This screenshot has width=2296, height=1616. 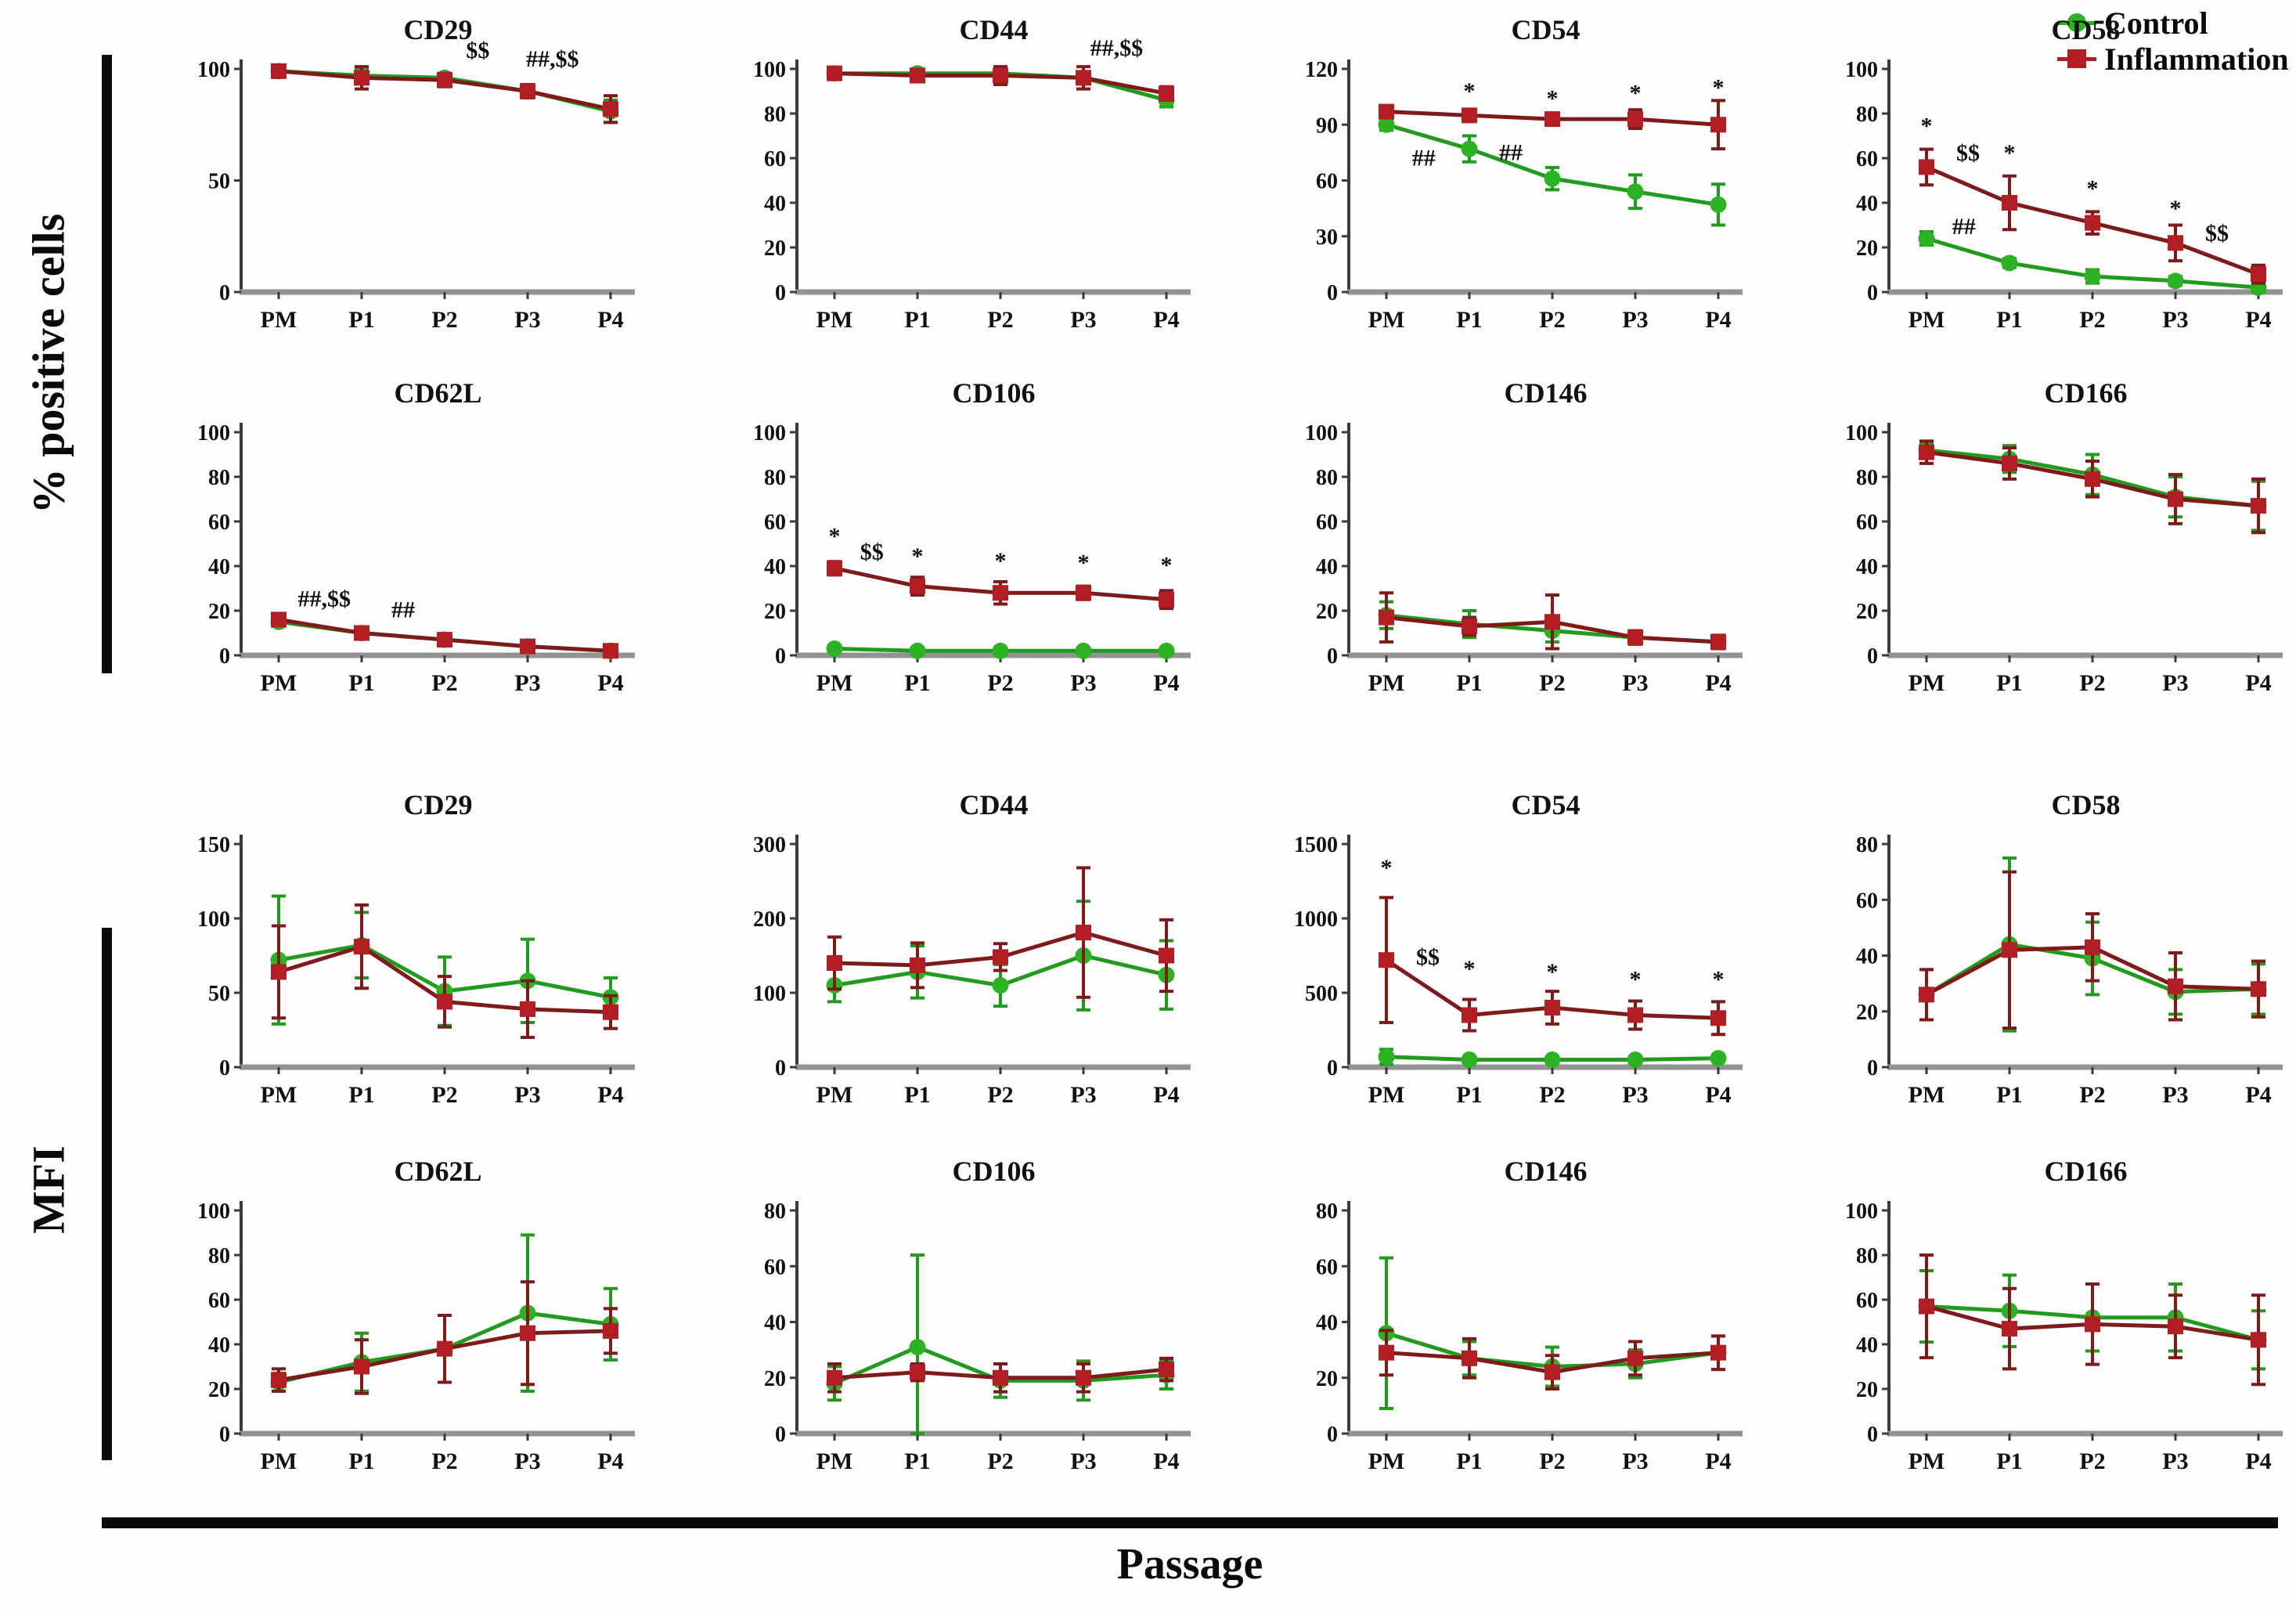 I want to click on chart-canvas: CD62L 0 20 40 60 80 100 PM P1 P2 P3 P4, so click(x=416, y=1315).